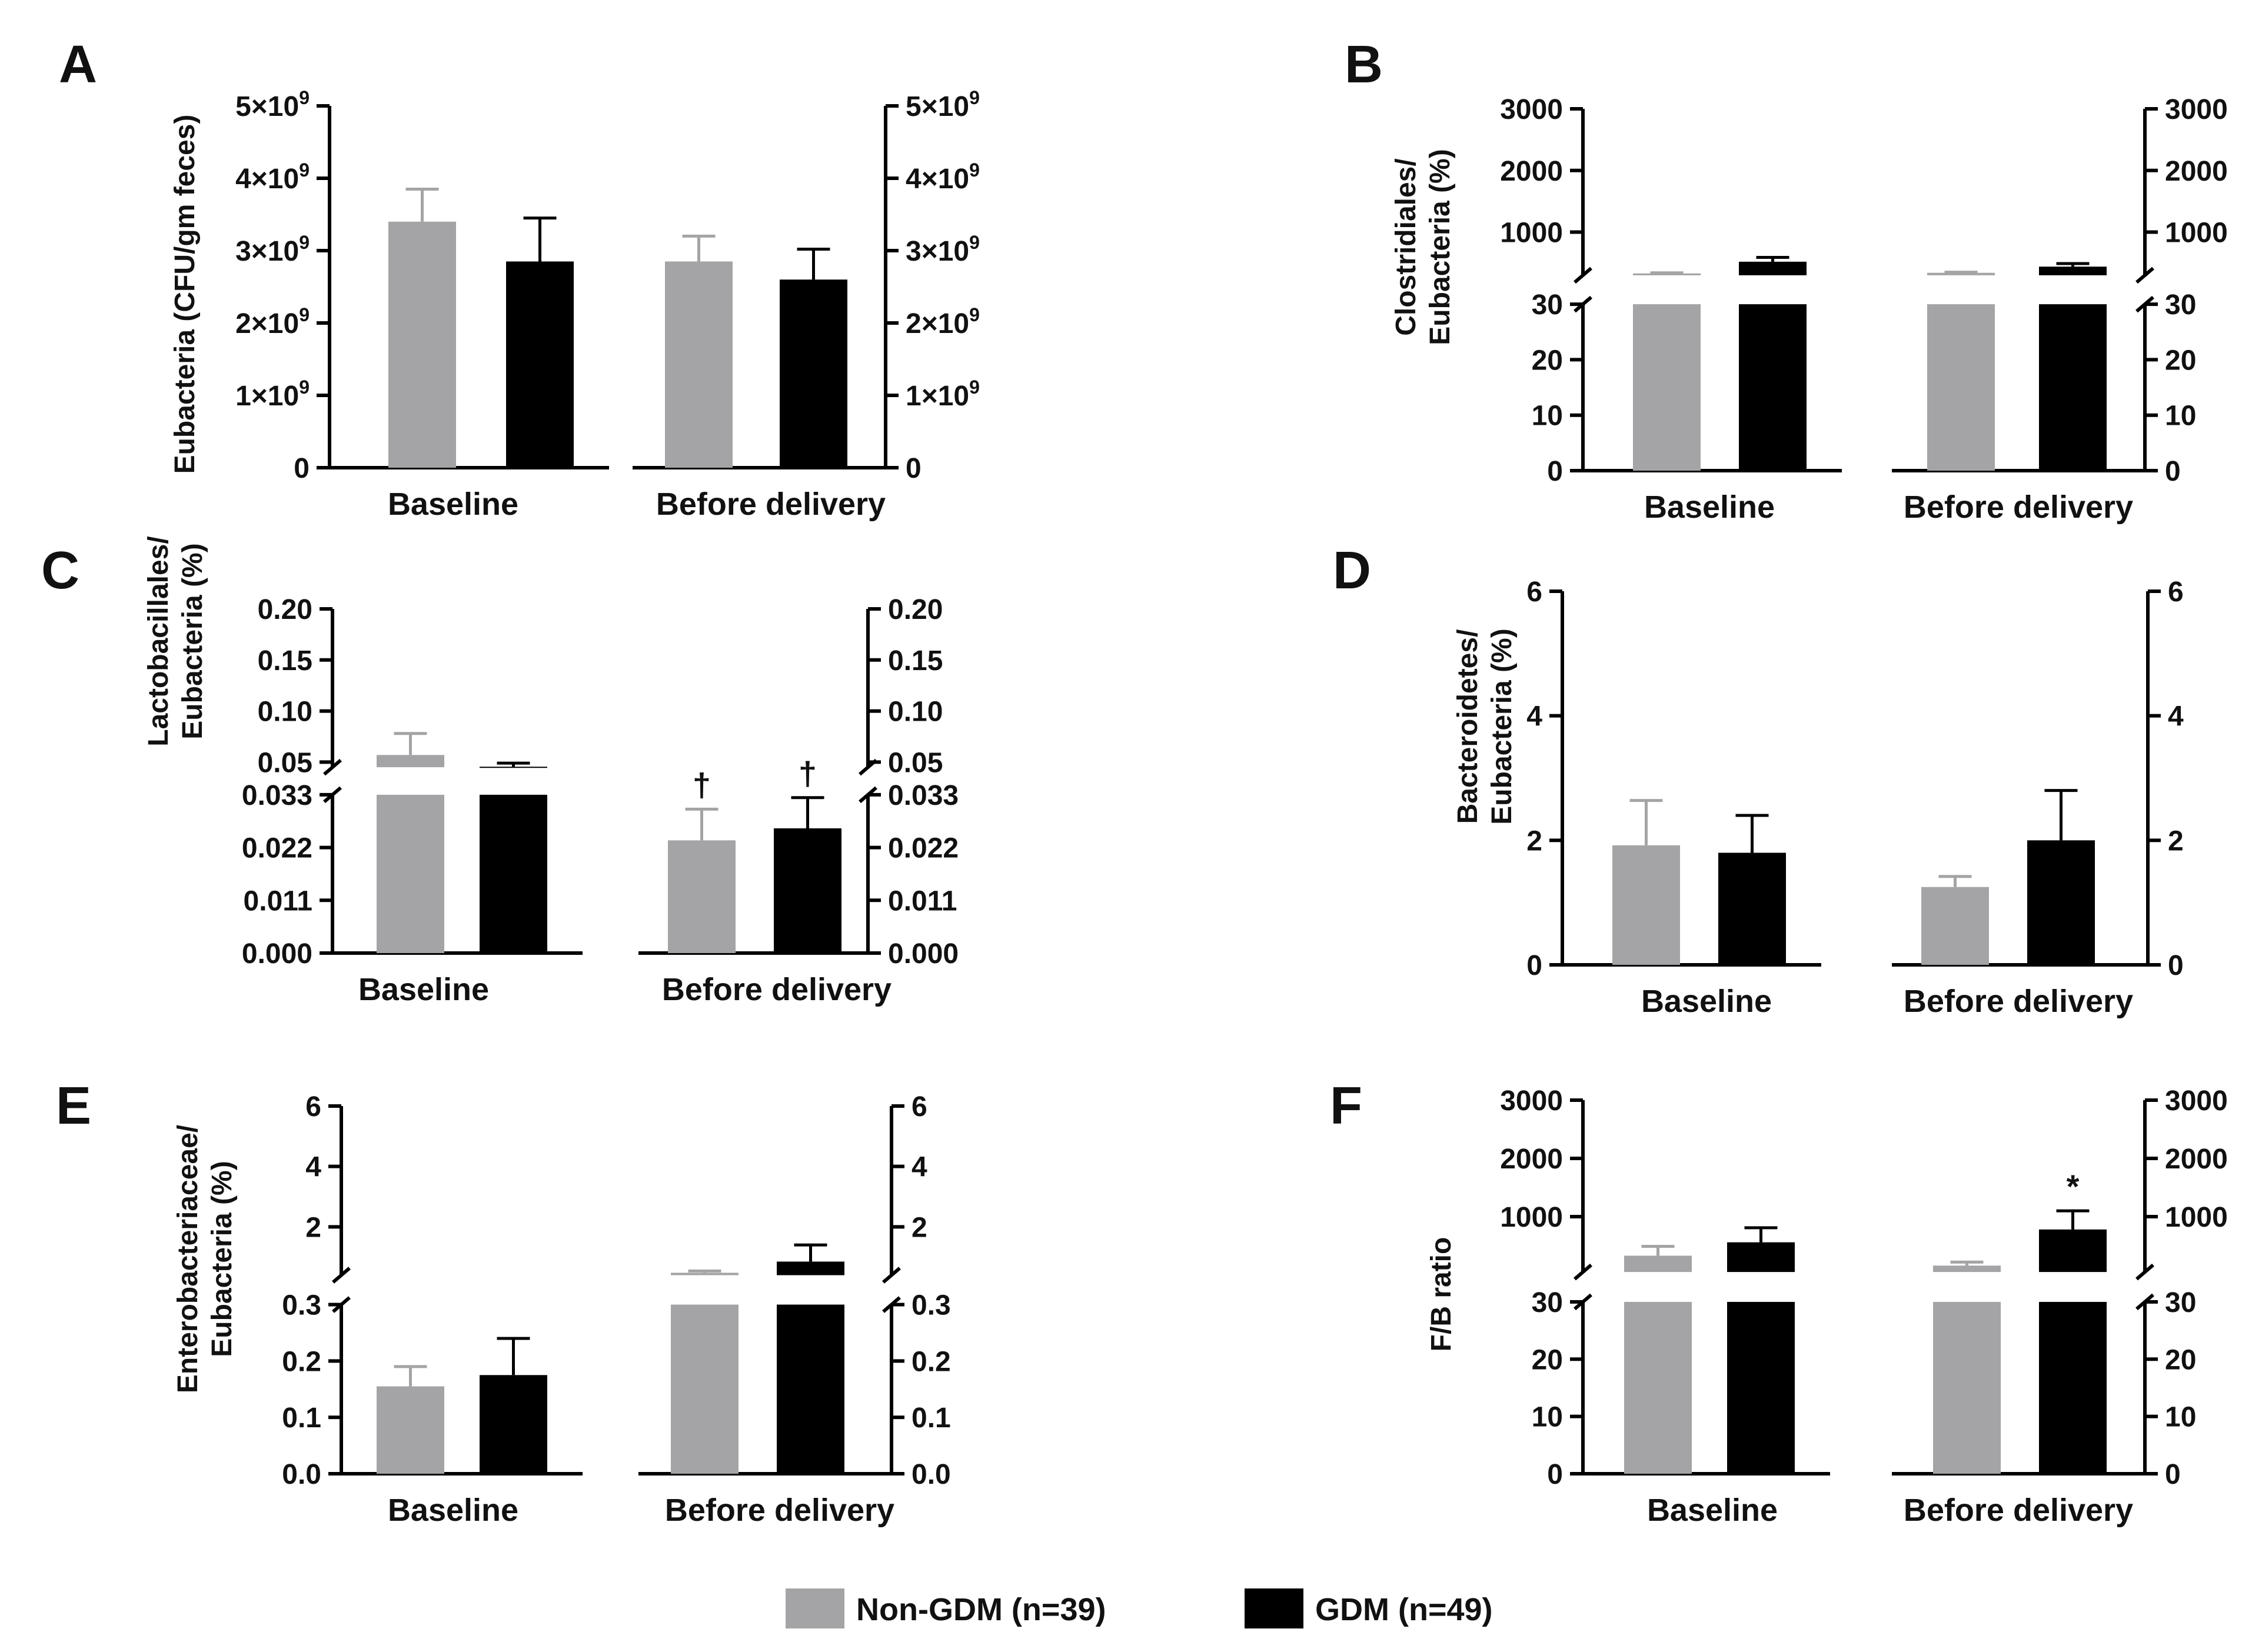 This screenshot has height=1652, width=2262. What do you see at coordinates (924, 954) in the screenshot?
I see `tick-label-right-c-0: 0.000` at bounding box center [924, 954].